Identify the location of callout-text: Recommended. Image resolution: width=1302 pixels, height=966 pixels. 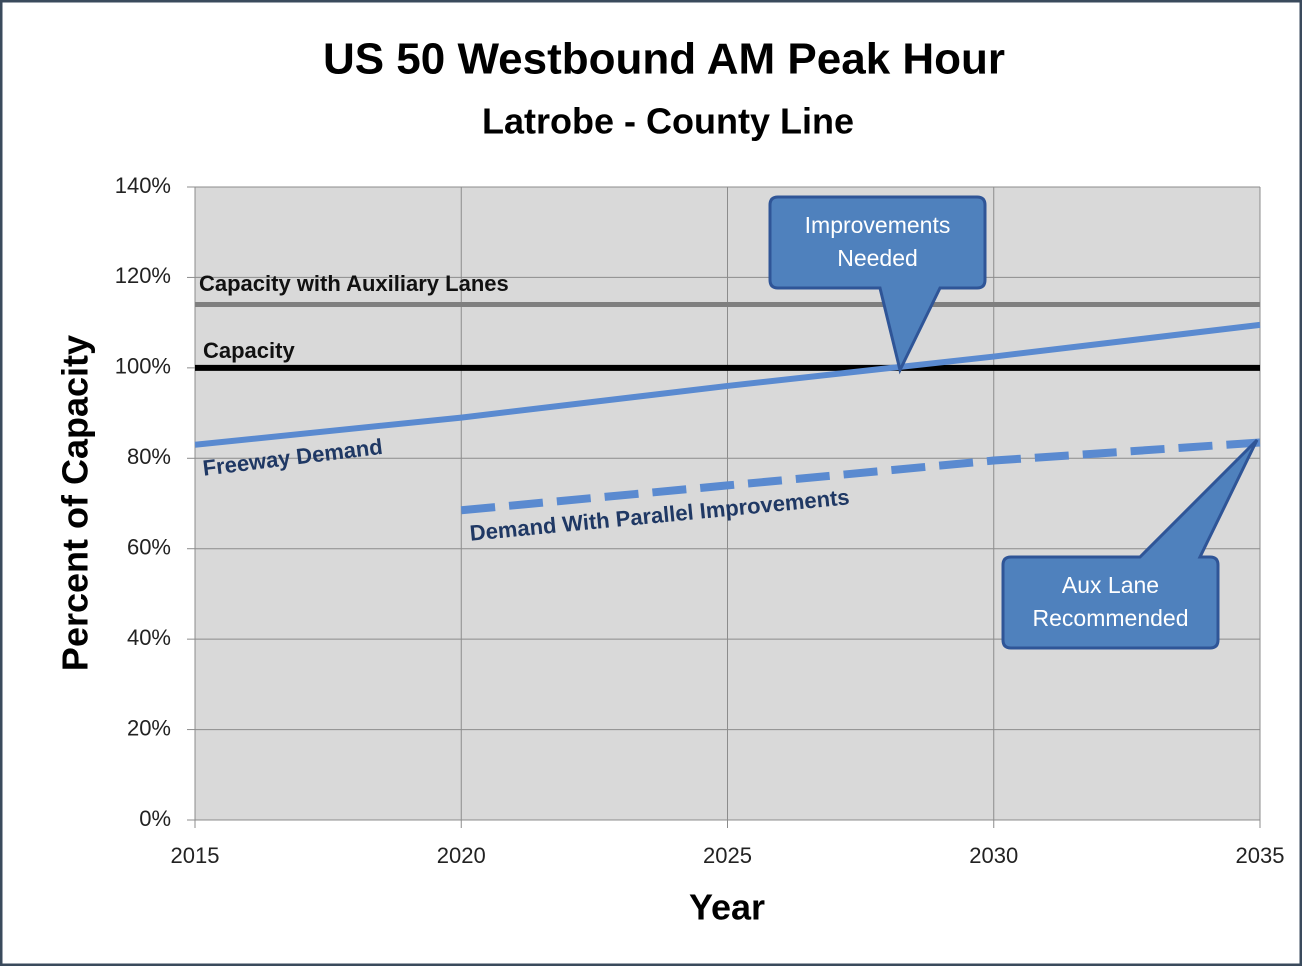
(1111, 618).